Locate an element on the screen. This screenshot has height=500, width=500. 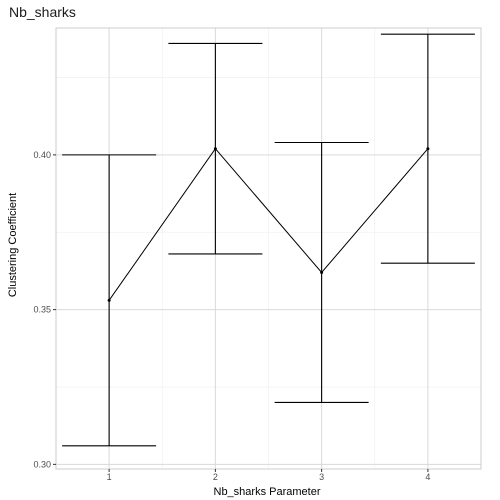
x-tick-label: 1 is located at coordinates (109, 477).